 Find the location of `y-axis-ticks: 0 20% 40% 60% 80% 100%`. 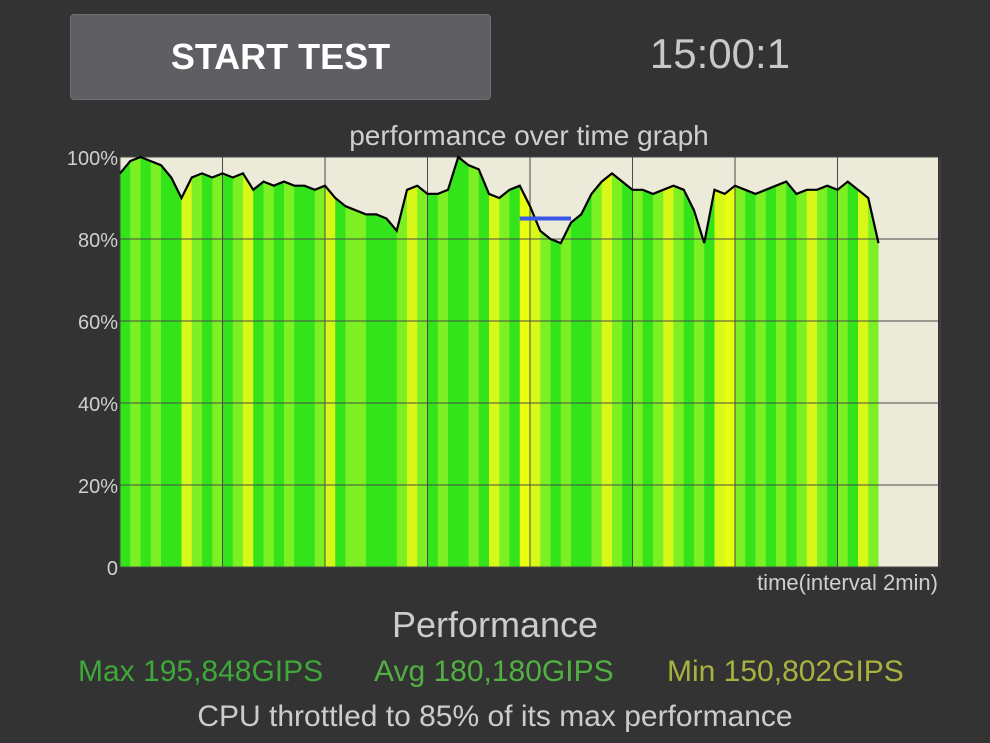

y-axis-ticks: 0 20% 40% 60% 80% 100% is located at coordinates (92, 364).